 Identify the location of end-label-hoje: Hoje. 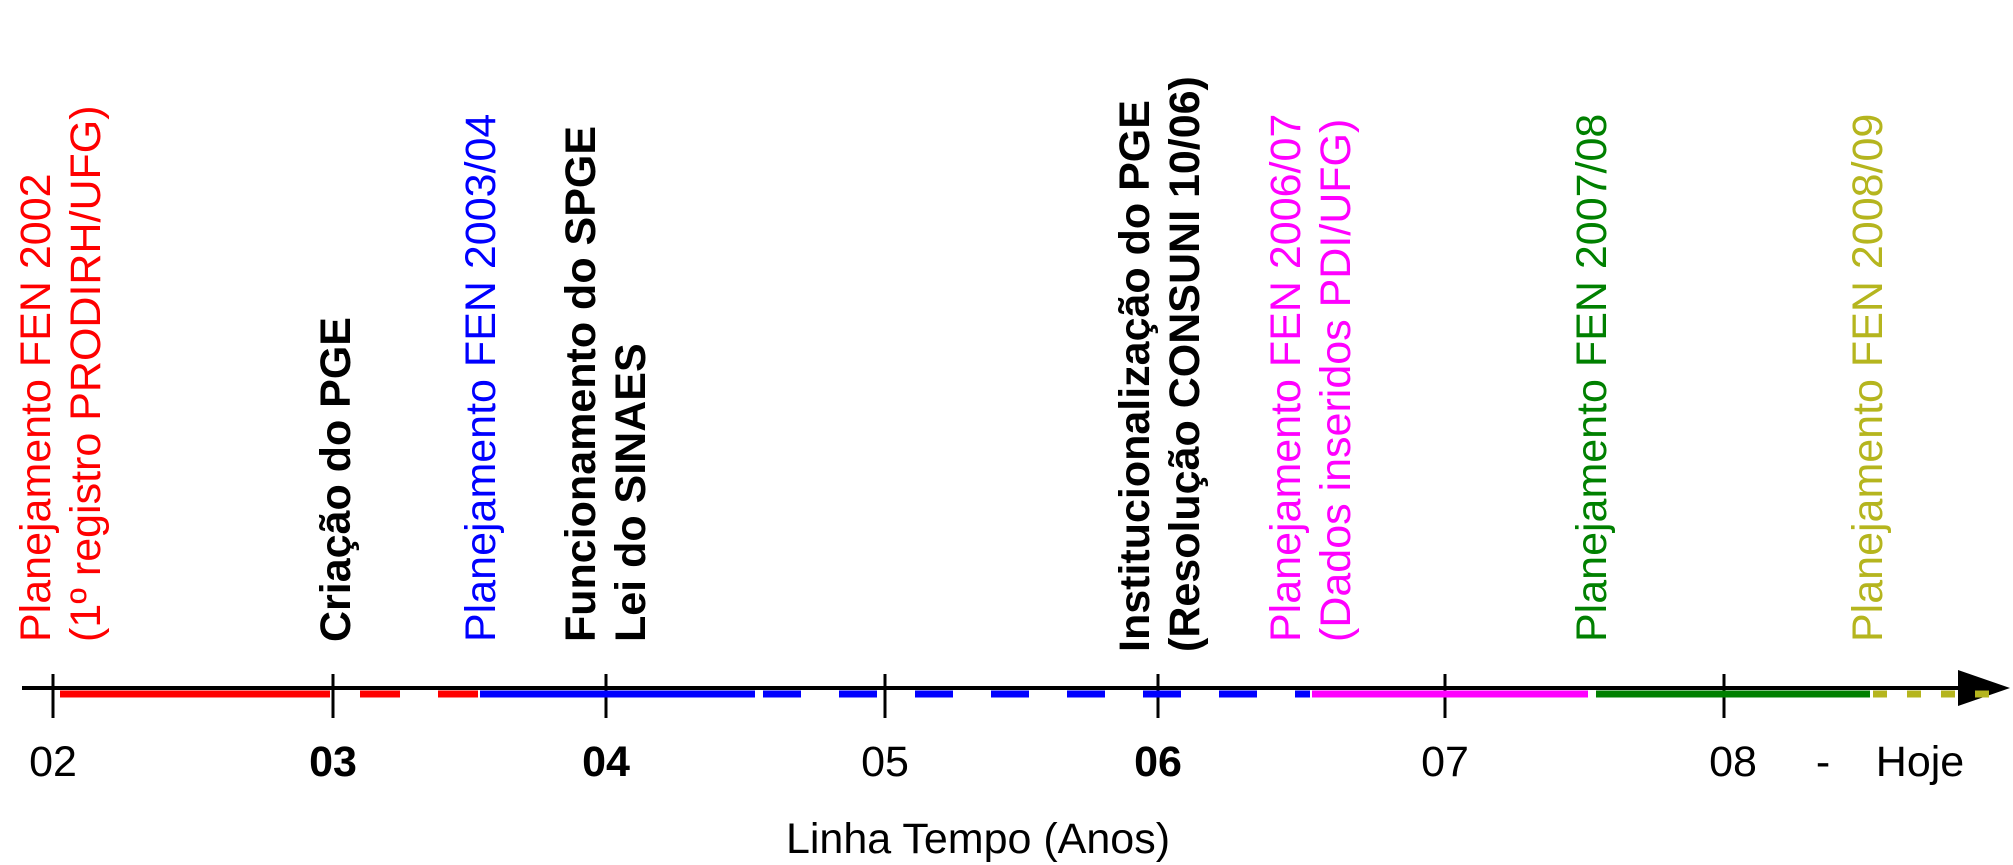
(1920, 762).